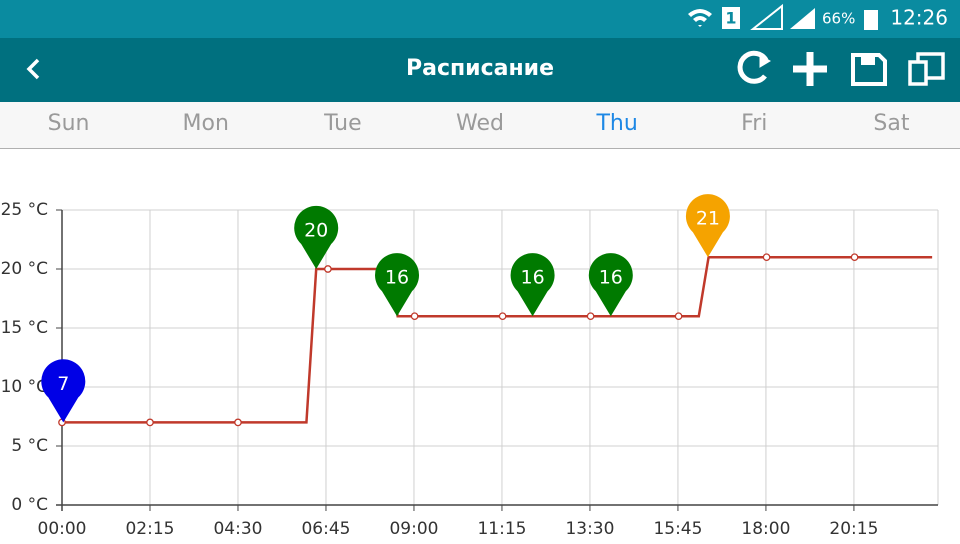  What do you see at coordinates (891, 123) in the screenshot?
I see `day-tab: Sat` at bounding box center [891, 123].